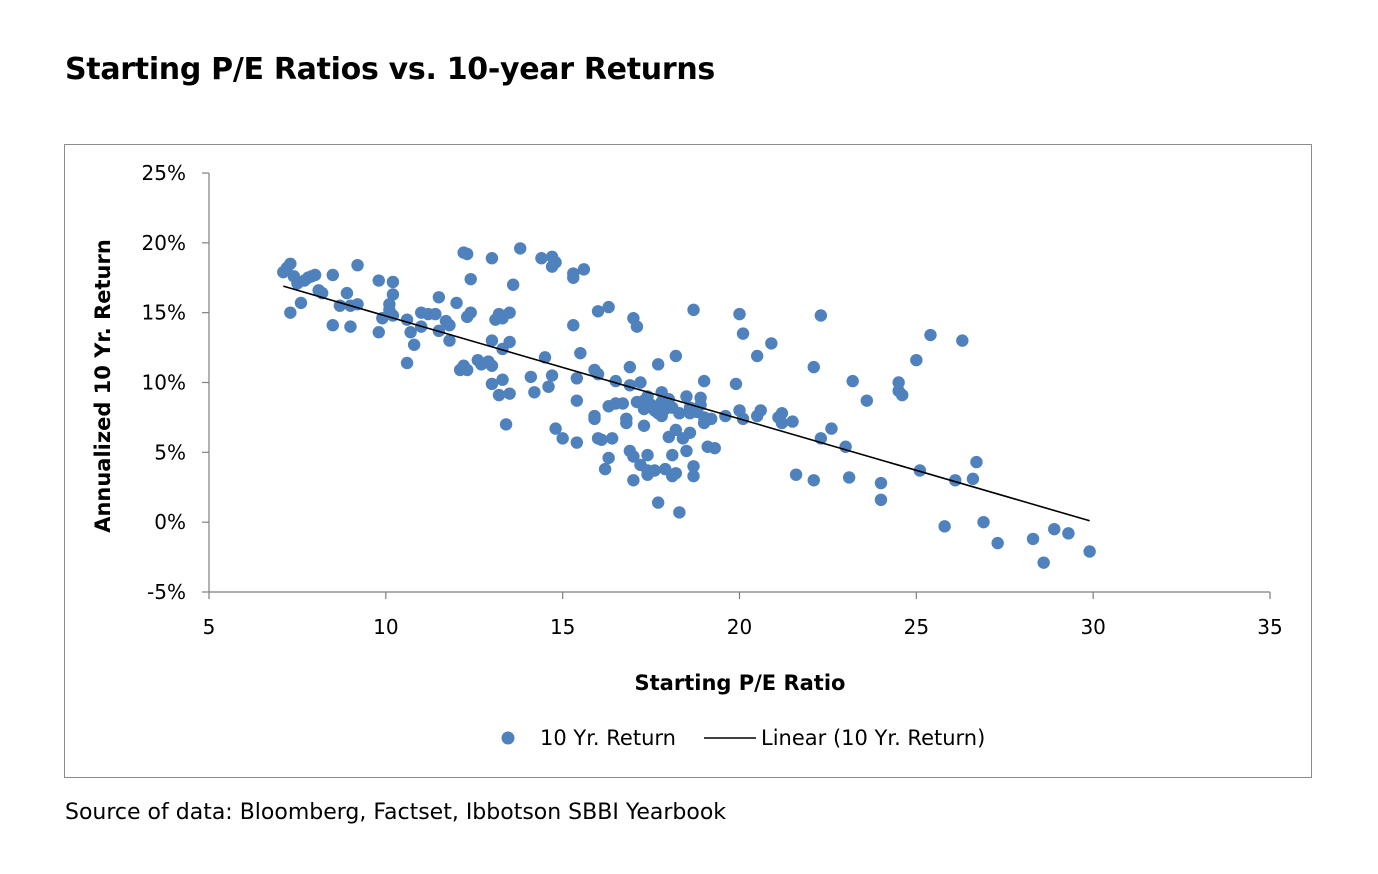 The image size is (1378, 874). I want to click on x-tick-label: 5, so click(209, 627).